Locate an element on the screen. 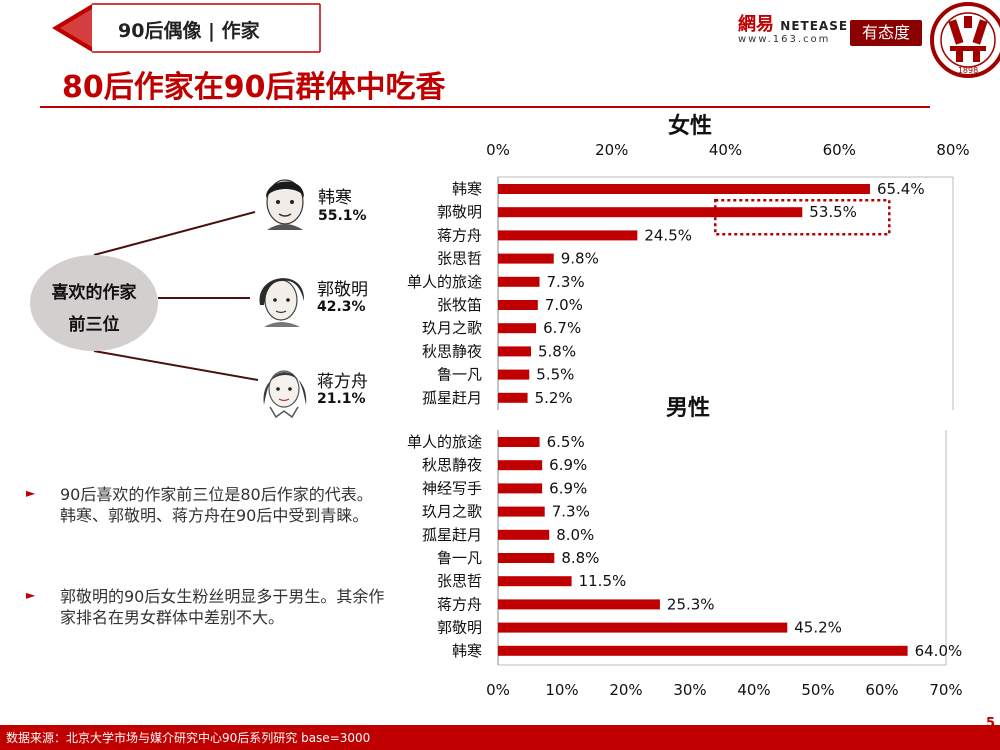 The width and height of the screenshot is (1000, 750). data-label: 11.5% is located at coordinates (603, 581).